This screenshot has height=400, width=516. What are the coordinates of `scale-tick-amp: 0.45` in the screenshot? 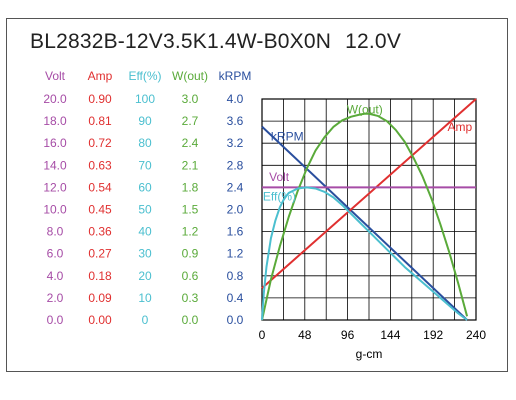 It's located at (100, 210).